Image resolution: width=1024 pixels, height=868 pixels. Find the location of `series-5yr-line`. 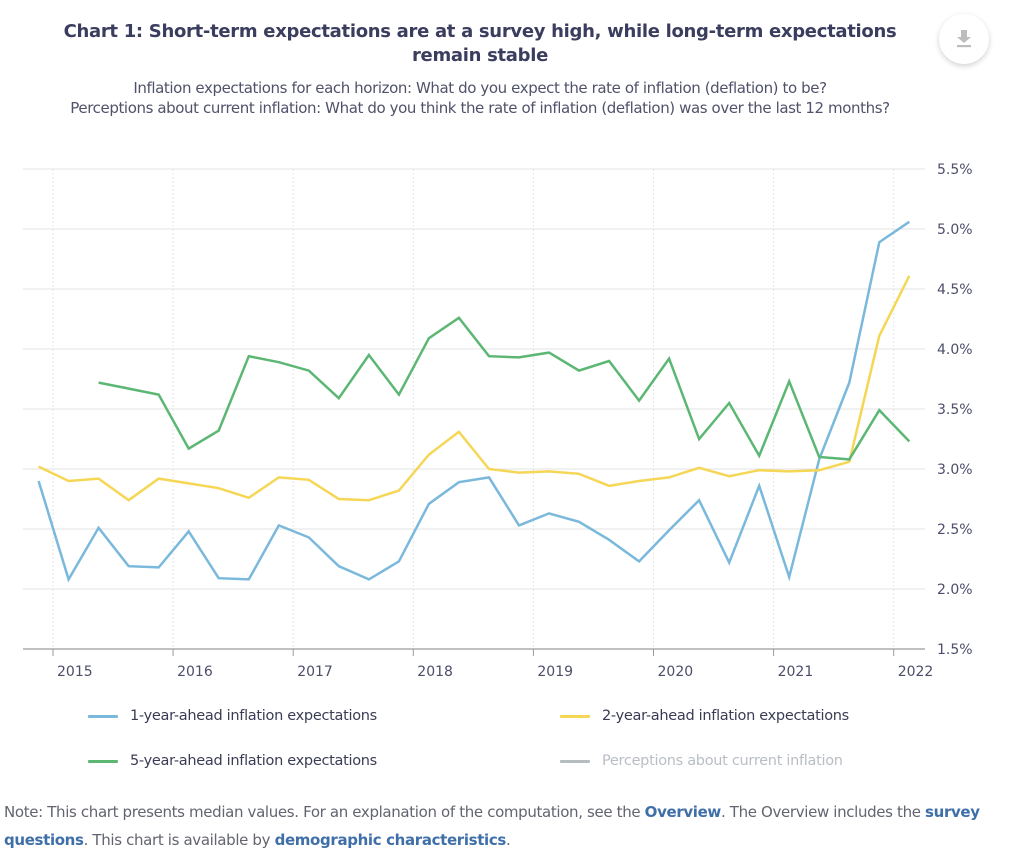

series-5yr-line is located at coordinates (504, 388).